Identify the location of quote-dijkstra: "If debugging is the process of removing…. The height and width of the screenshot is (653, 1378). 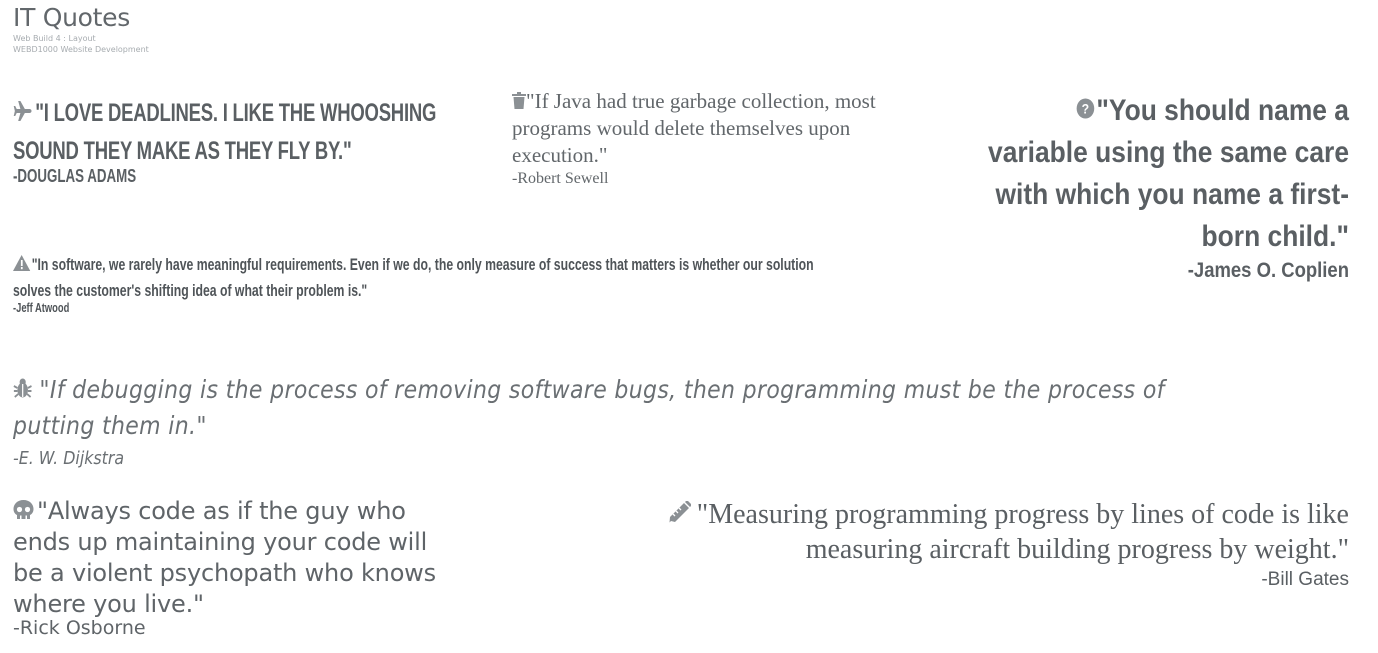
(678, 420).